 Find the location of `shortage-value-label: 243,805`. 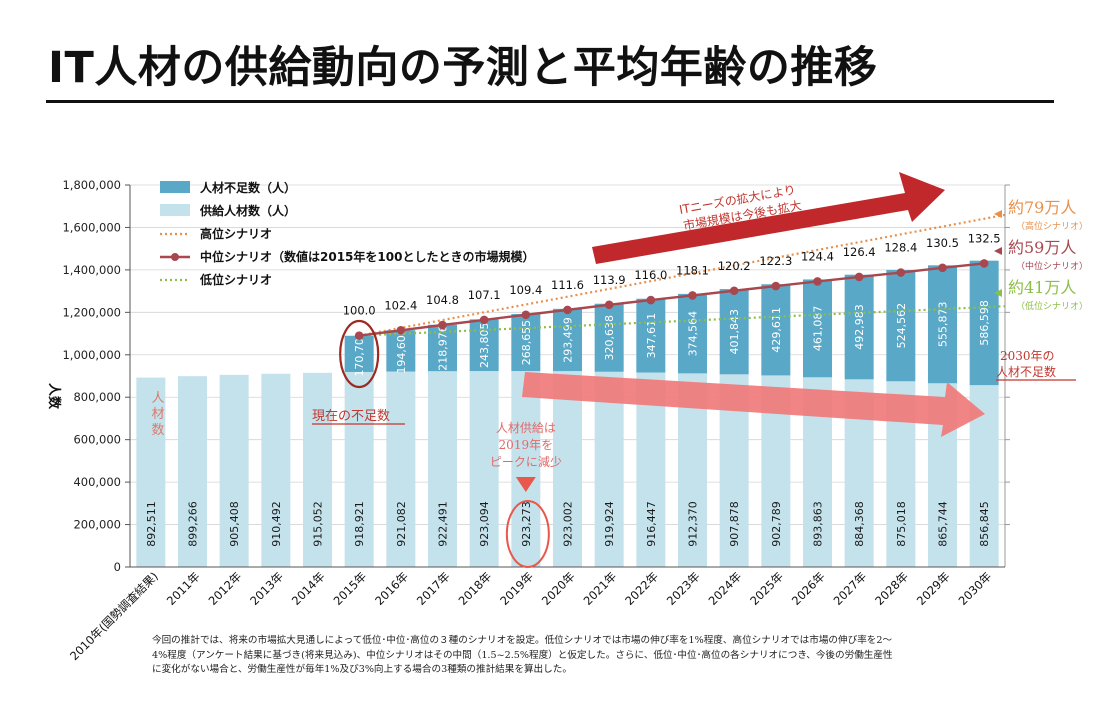

shortage-value-label: 243,805 is located at coordinates (484, 345).